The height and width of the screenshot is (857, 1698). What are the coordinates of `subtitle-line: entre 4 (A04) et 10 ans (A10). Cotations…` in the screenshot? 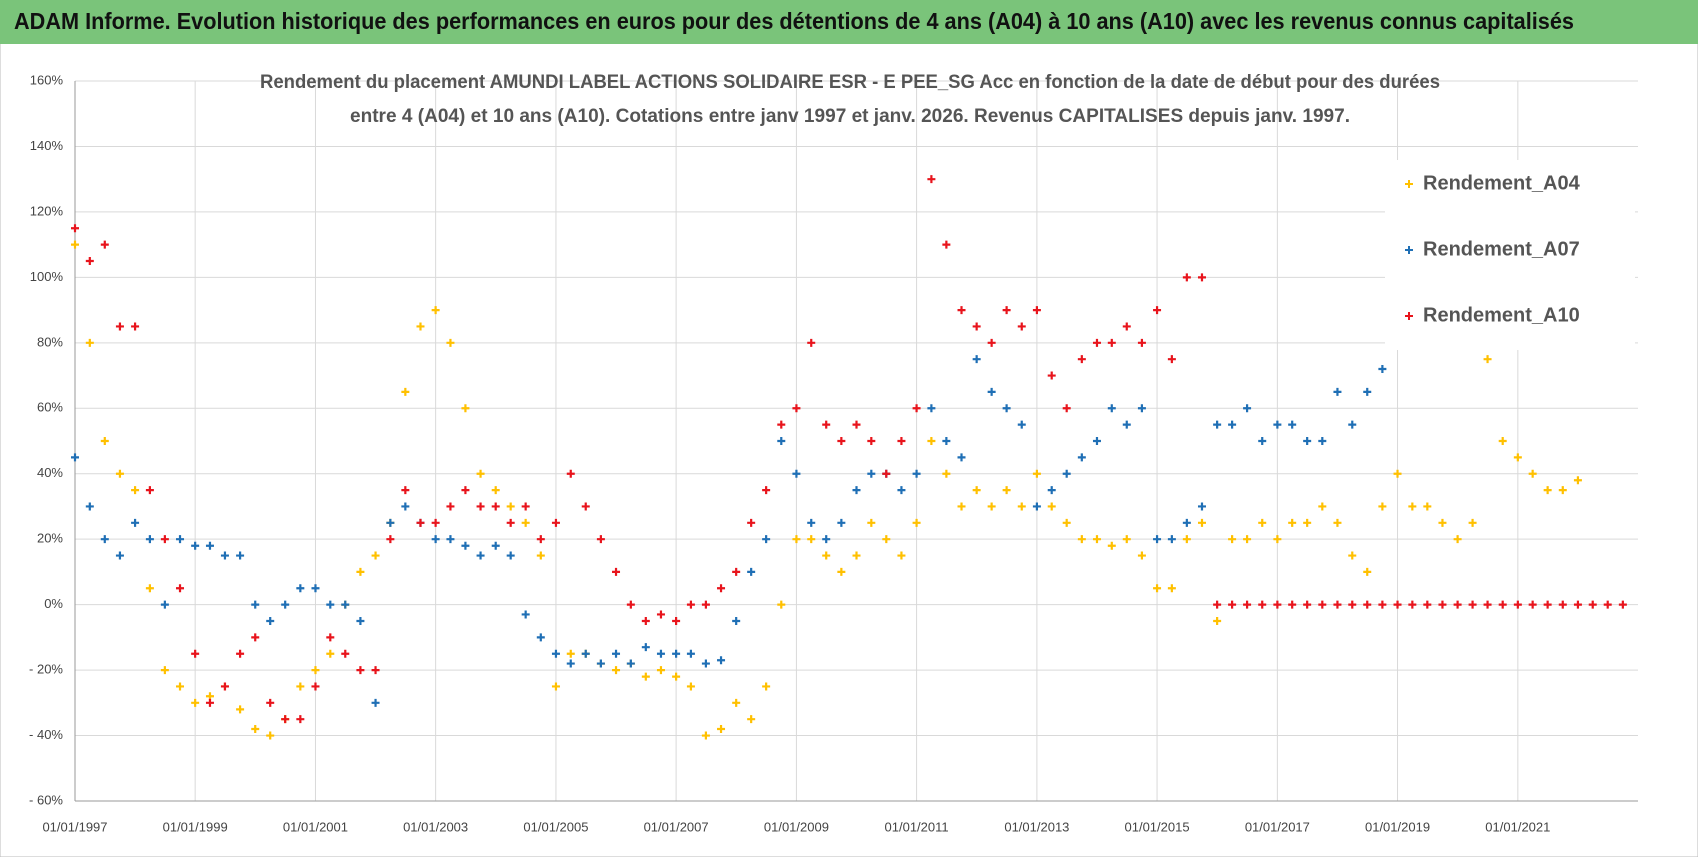 It's located at (850, 116).